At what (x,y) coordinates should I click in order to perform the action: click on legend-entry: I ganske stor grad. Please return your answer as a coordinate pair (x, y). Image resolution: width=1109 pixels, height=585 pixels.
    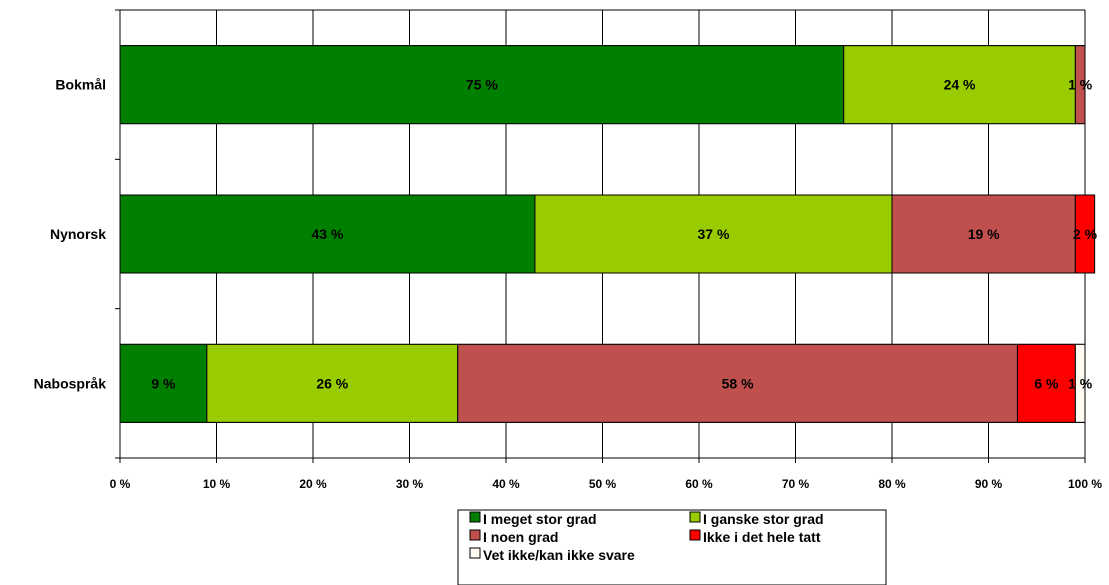
    Looking at the image, I should click on (763, 519).